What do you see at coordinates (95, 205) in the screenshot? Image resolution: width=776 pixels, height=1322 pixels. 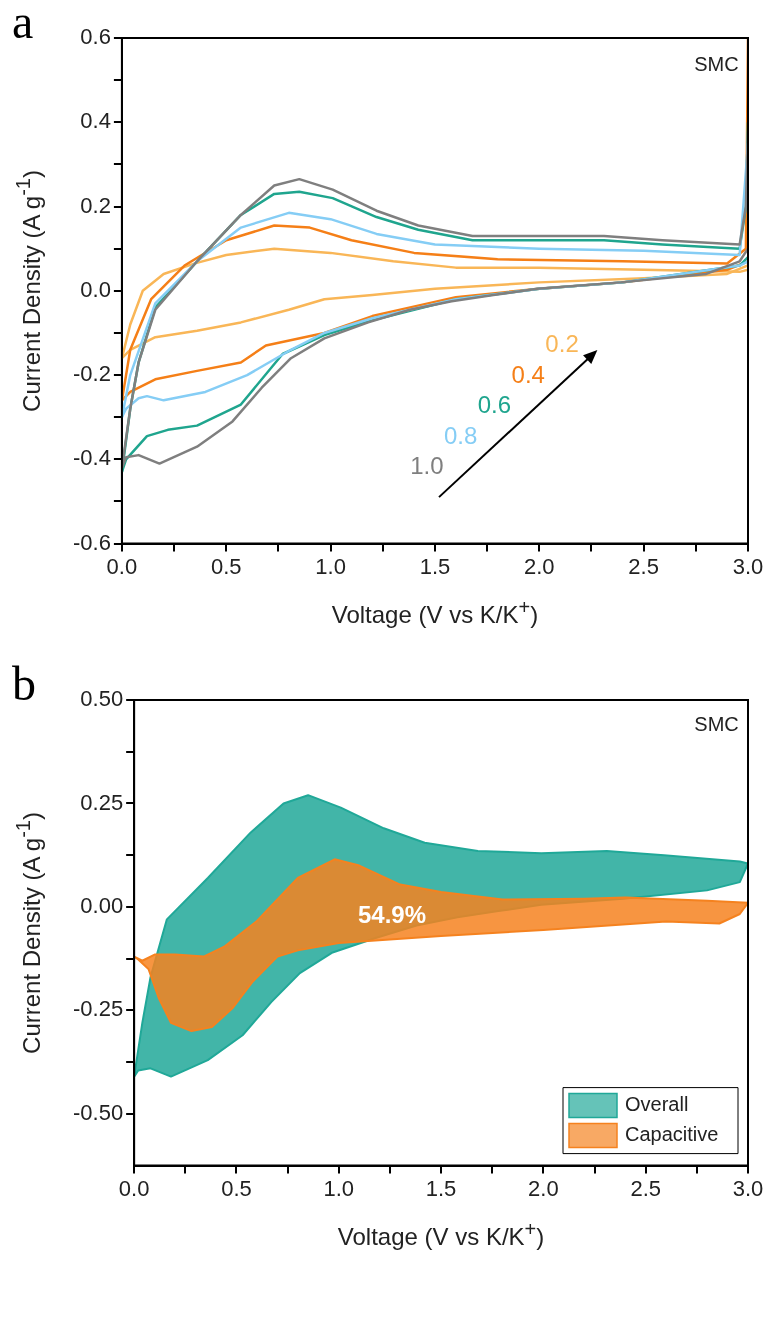 I see `y-tick-label: 0.2` at bounding box center [95, 205].